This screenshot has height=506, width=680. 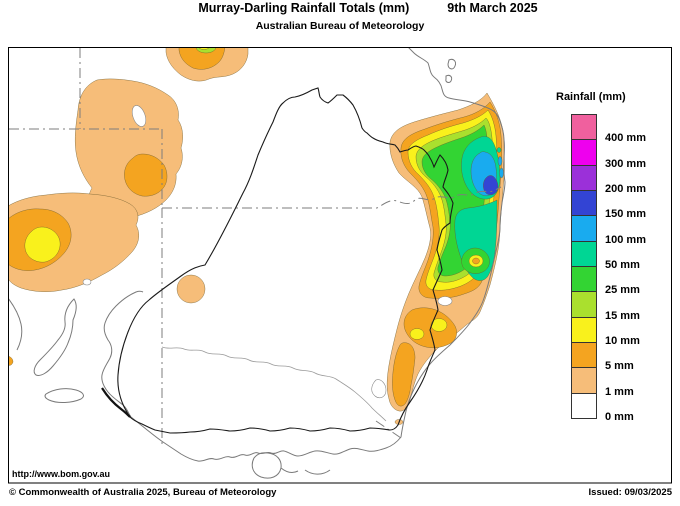 What do you see at coordinates (619, 416) in the screenshot?
I see `legend-label: 0 mm` at bounding box center [619, 416].